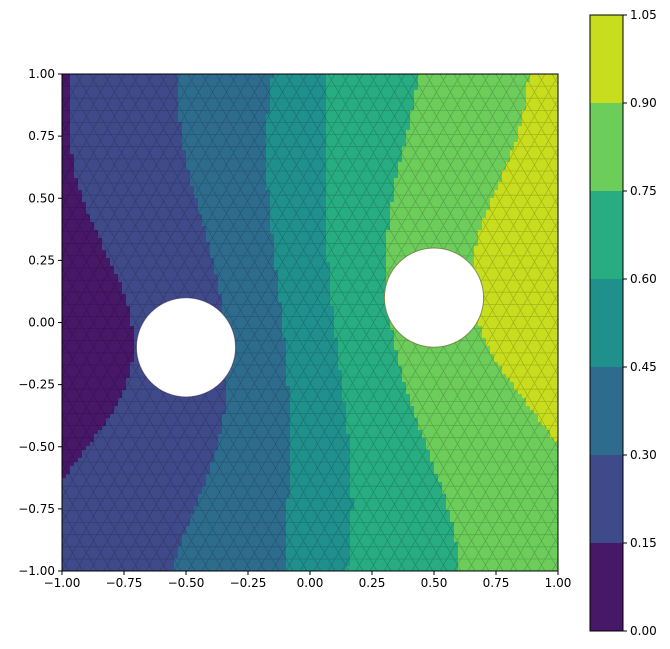  I want to click on y-tick-label: 0.25, so click(41, 260).